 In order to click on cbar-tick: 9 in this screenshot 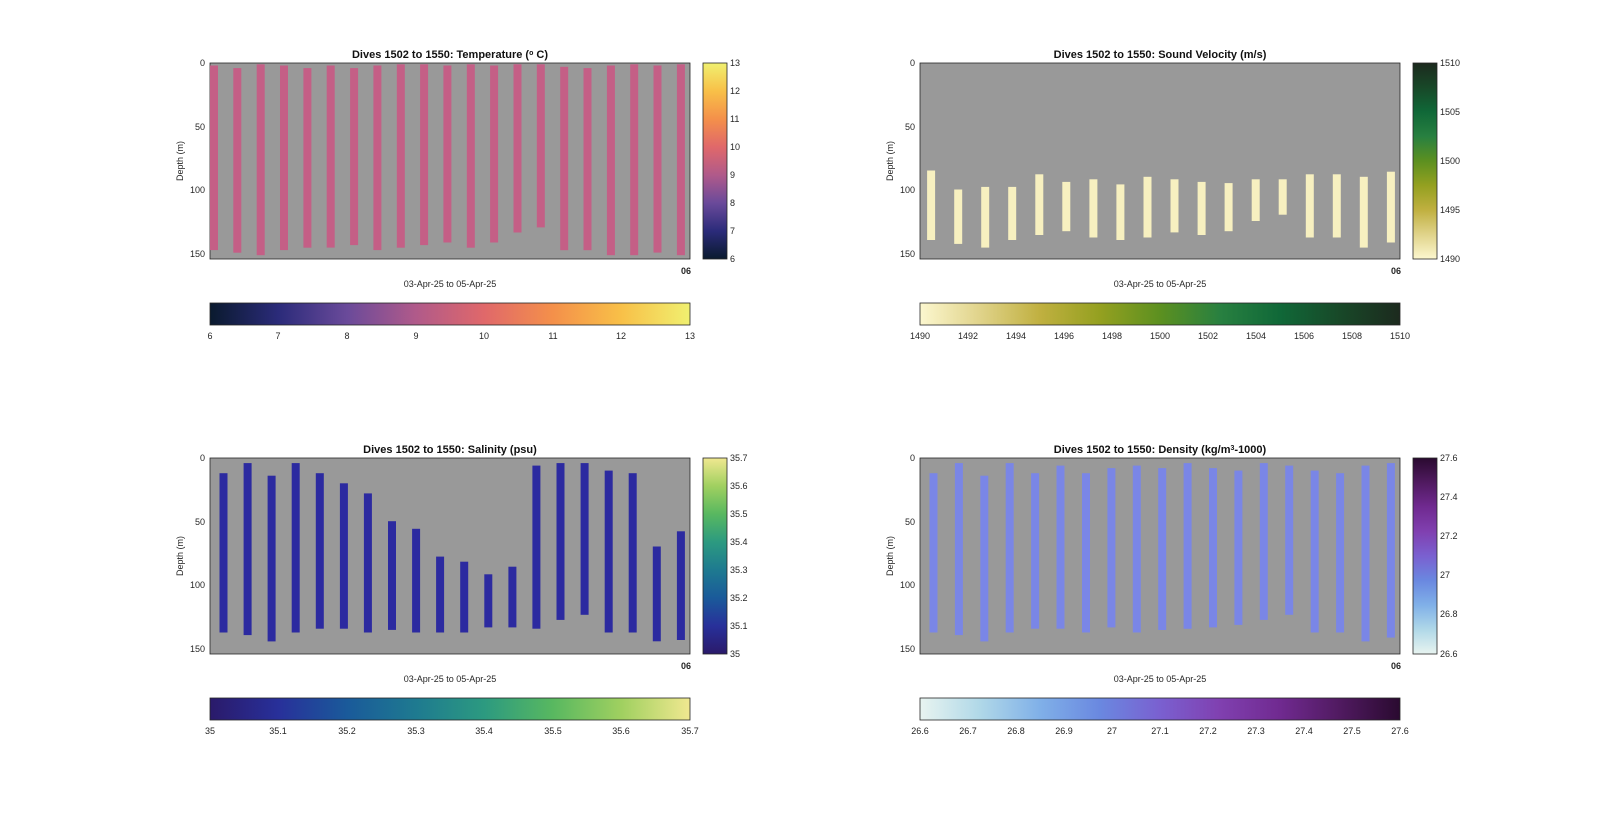, I will do `click(415, 336)`.